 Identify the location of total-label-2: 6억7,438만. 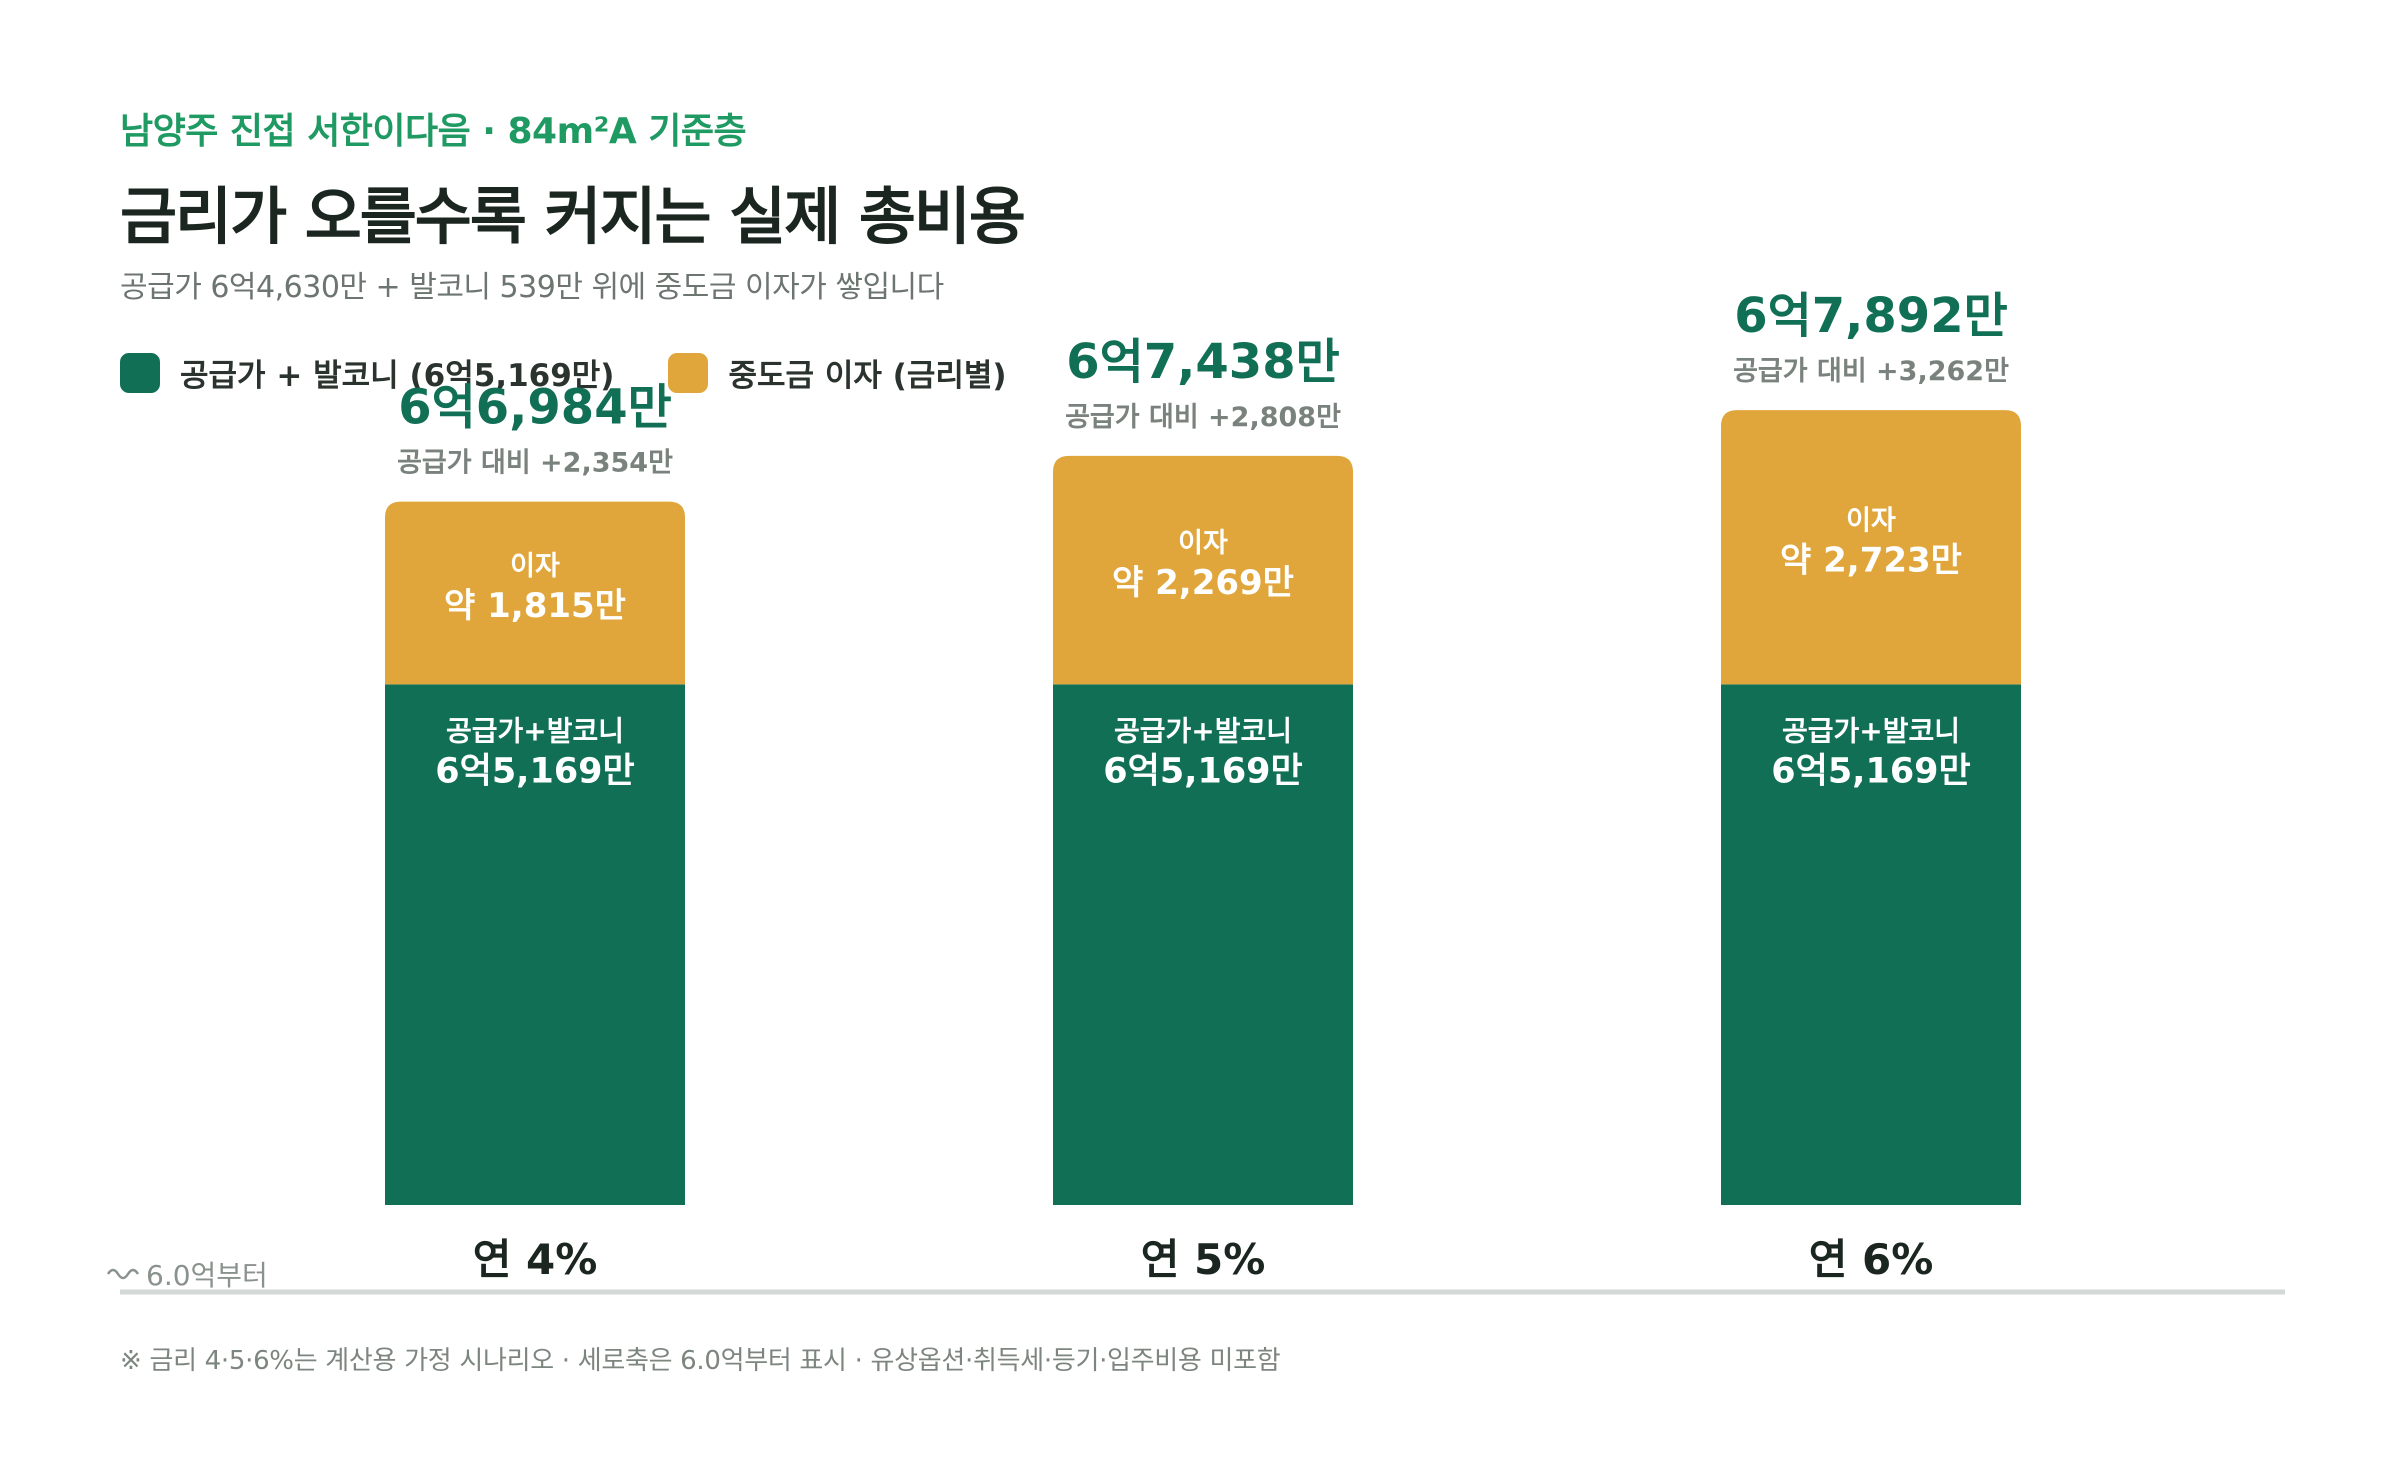
(1203, 362).